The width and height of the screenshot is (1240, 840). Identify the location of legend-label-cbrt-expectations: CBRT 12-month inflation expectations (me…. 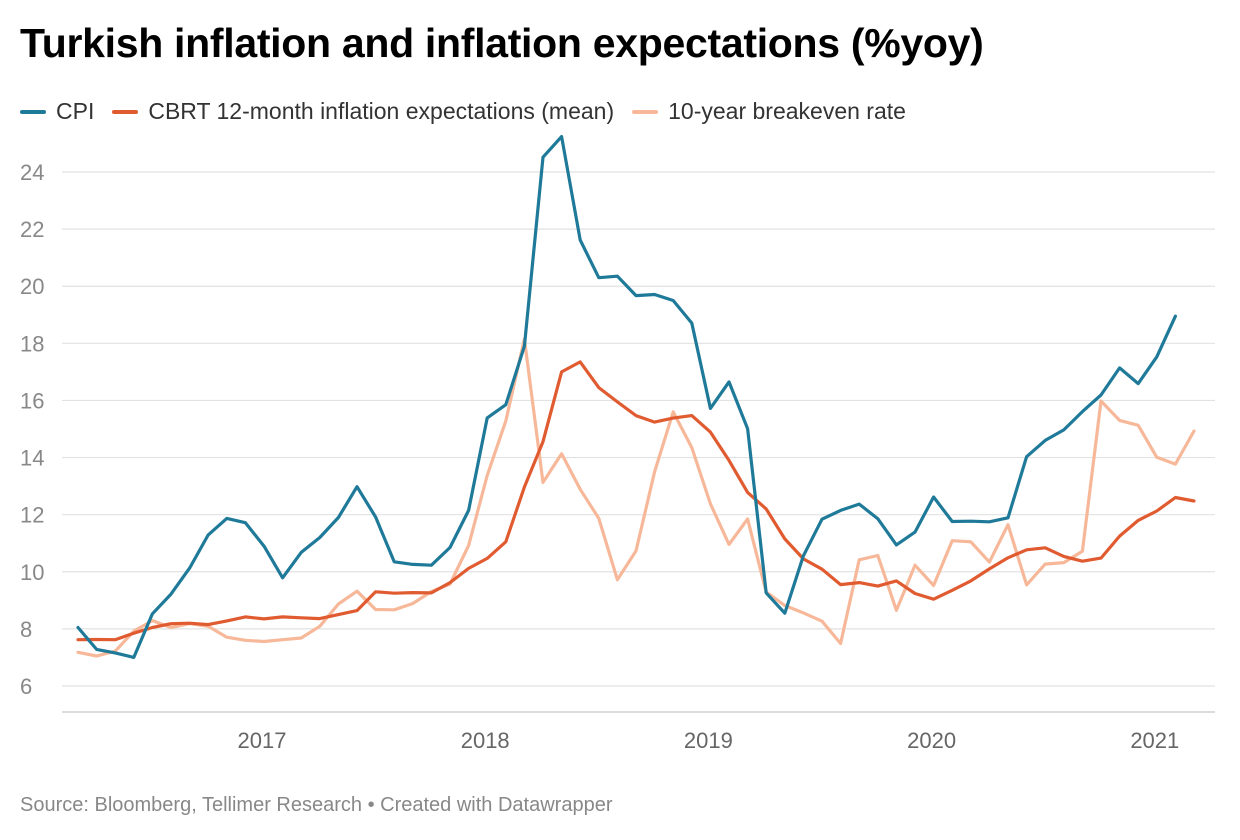
(381, 111).